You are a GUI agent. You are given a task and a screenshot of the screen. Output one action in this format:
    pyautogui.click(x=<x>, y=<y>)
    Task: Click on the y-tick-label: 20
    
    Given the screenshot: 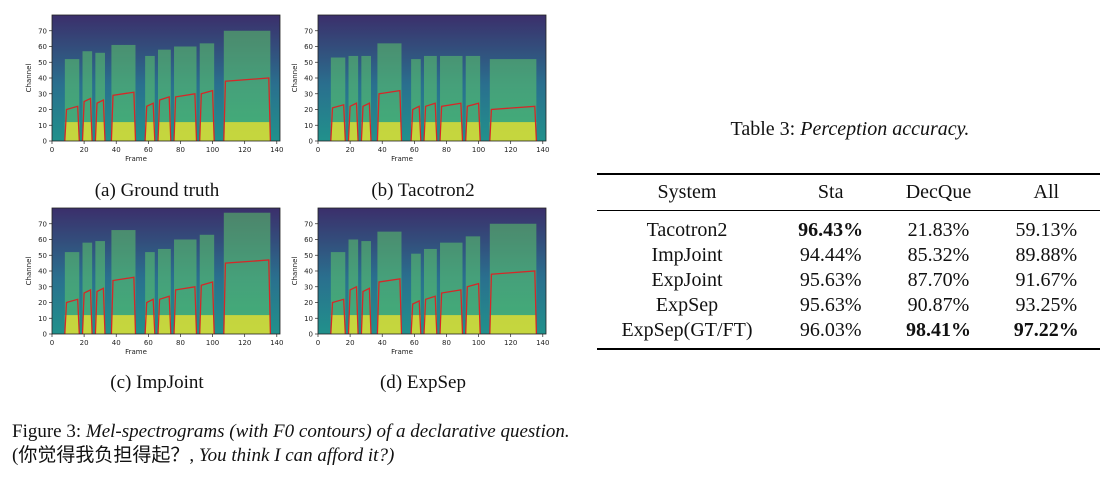 What is the action you would take?
    pyautogui.click(x=308, y=110)
    